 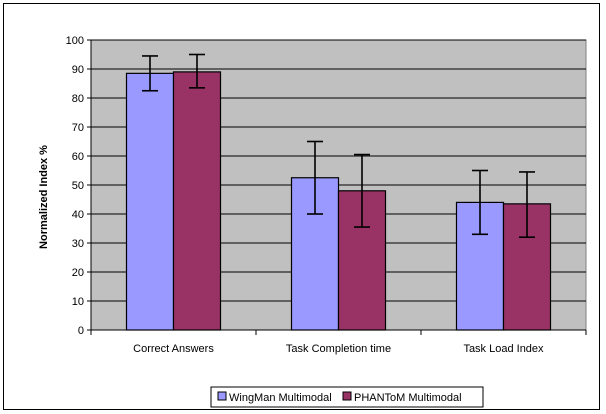 What do you see at coordinates (173, 349) in the screenshot?
I see `x-tick-label: Correct Answers` at bounding box center [173, 349].